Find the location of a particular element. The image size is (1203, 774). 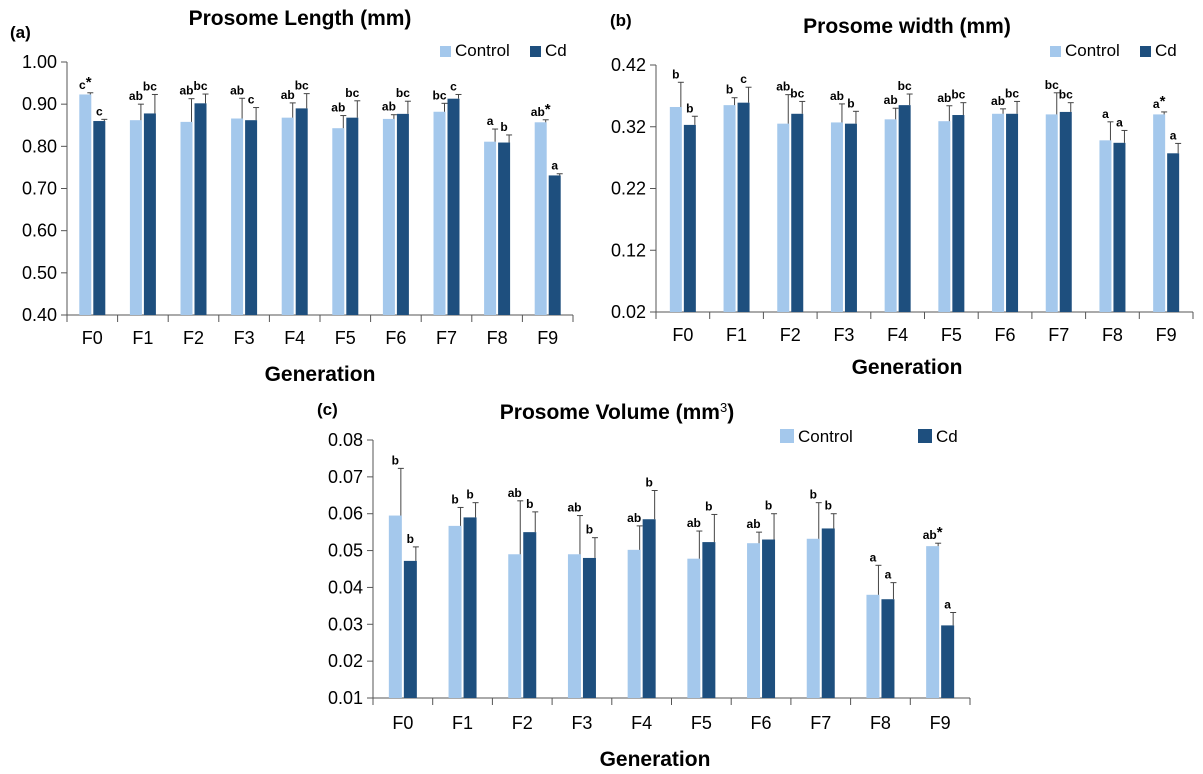

chart3-x-tick-label: F5 is located at coordinates (701, 723).